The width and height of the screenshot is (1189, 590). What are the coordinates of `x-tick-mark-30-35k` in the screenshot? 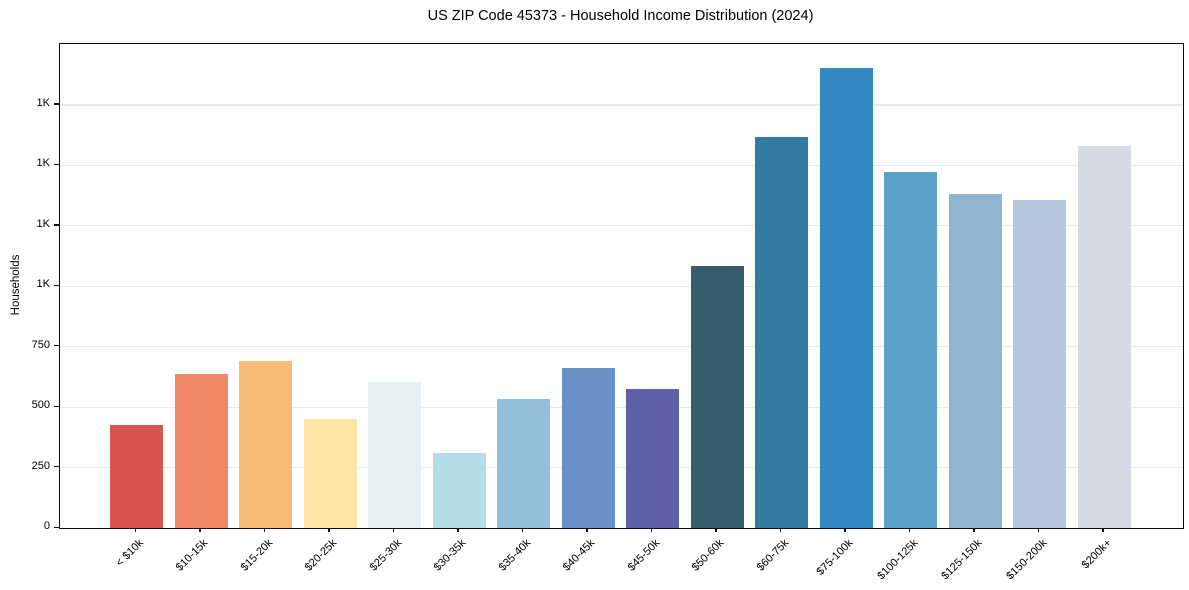 It's located at (458, 530).